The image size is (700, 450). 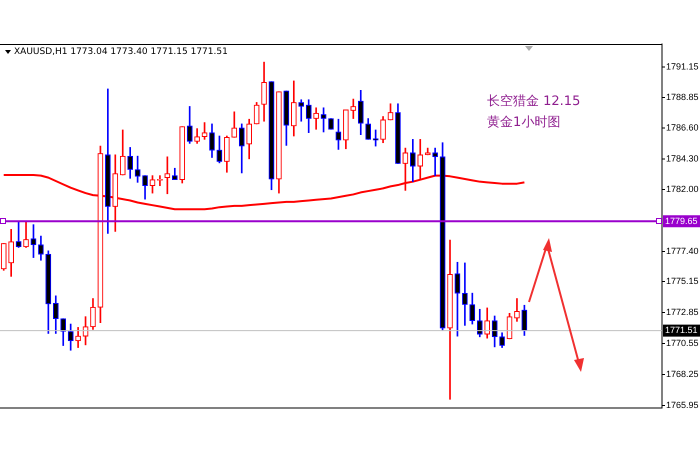 What do you see at coordinates (682, 189) in the screenshot?
I see `y-tick-label: 1782.00` at bounding box center [682, 189].